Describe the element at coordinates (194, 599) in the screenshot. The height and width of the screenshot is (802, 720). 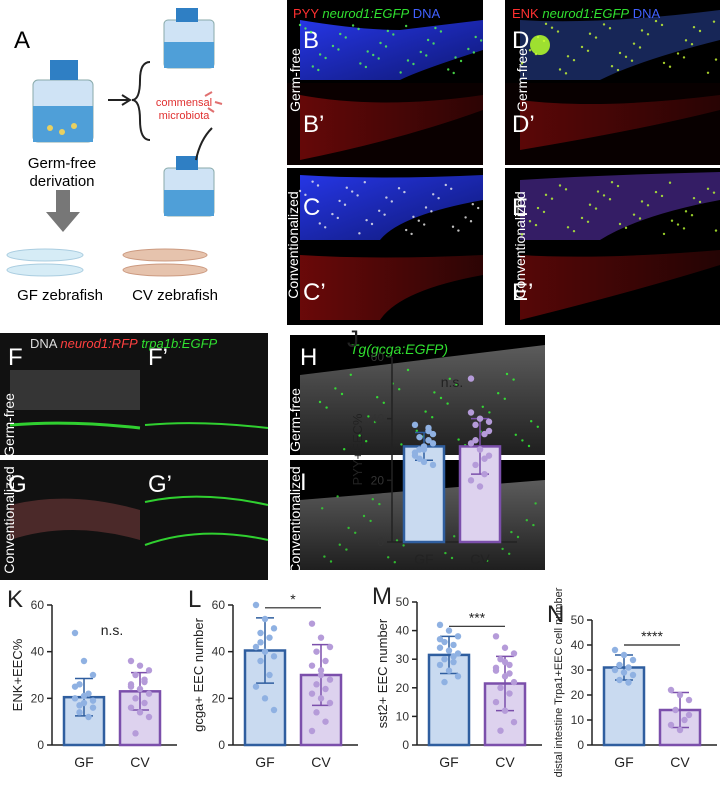
I see `panel-letter: L` at that location.